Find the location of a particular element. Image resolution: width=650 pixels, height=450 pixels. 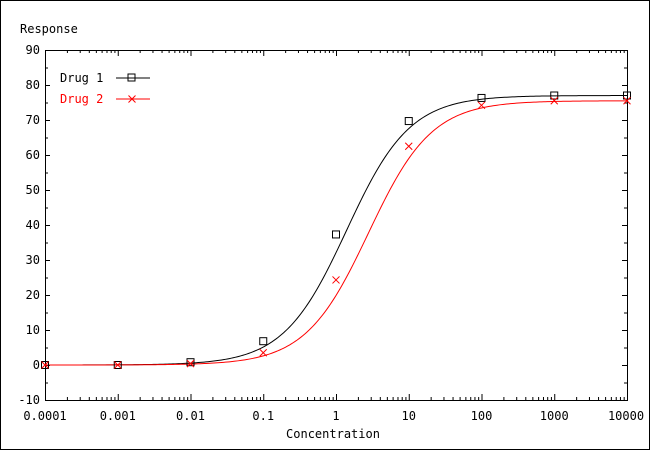

x-tick-label: 10 is located at coordinates (409, 416).